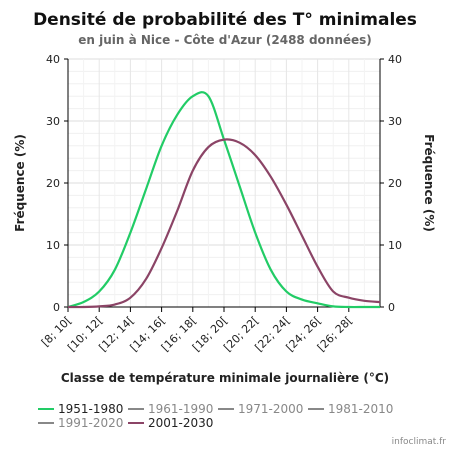 The image size is (450, 450). I want to click on y-tick-label-left: 20, so click(53, 183).